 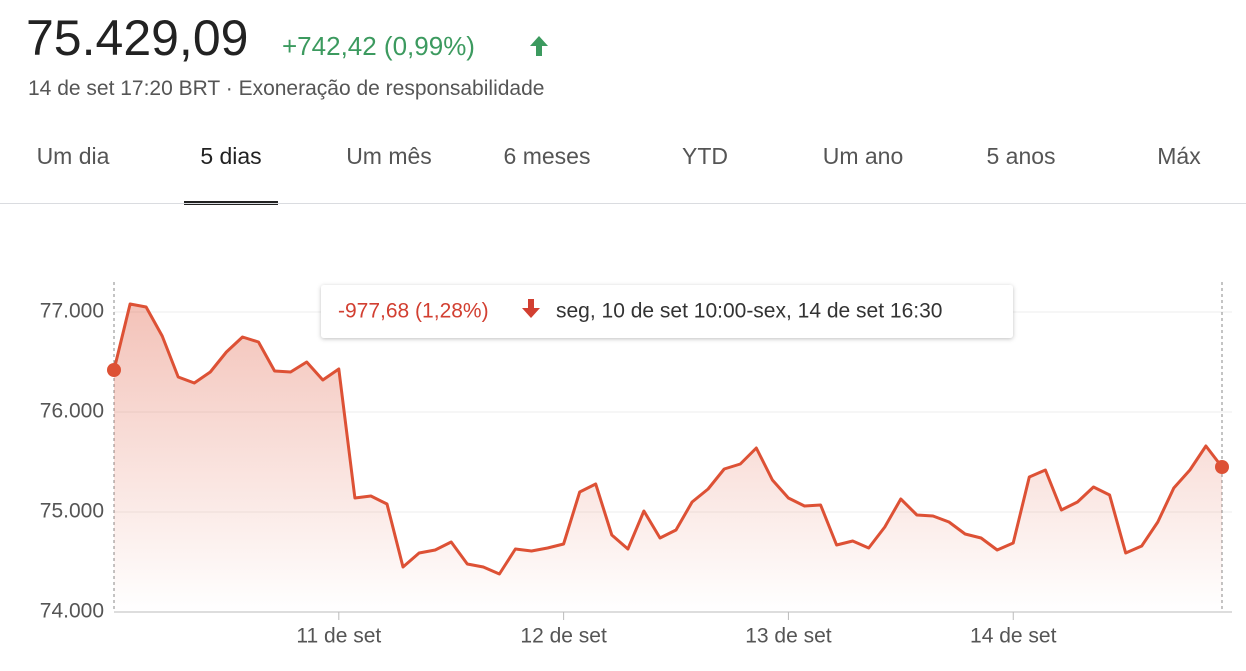 I want to click on tab: Um dia, so click(x=73, y=156).